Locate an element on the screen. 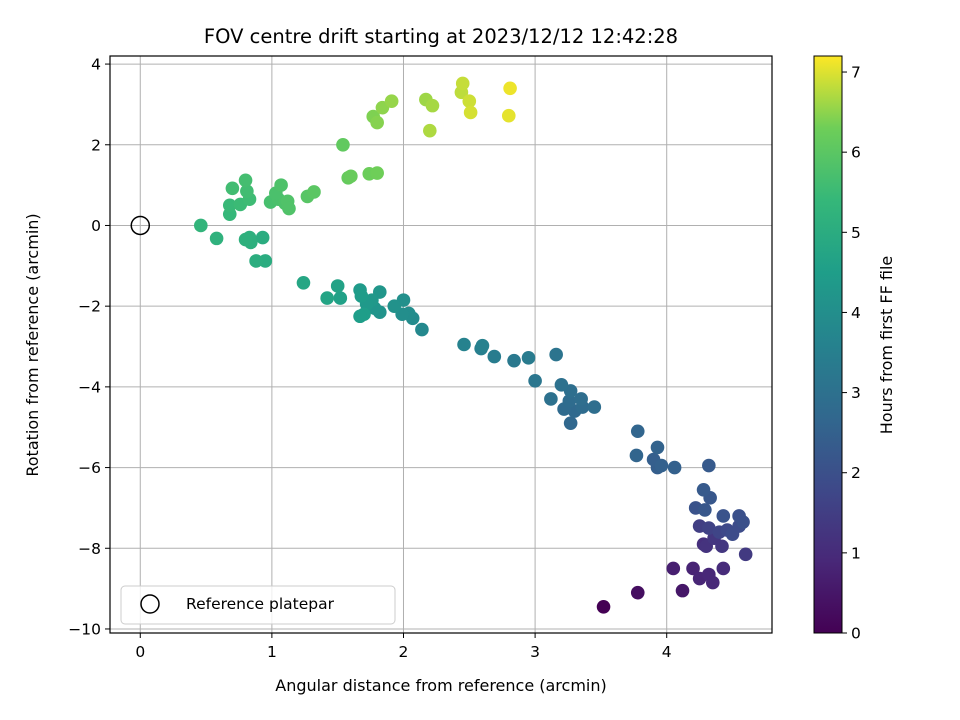 The image size is (960, 720). colorbar-tick-label: 5 is located at coordinates (856, 233).